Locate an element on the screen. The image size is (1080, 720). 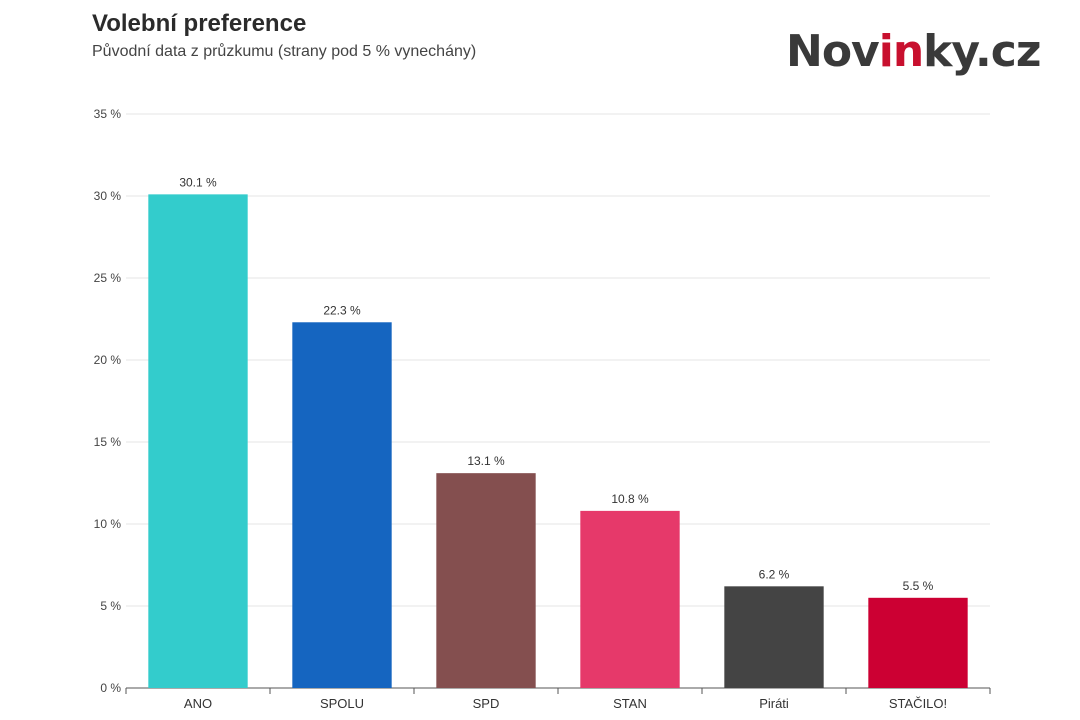
data-label: 13.1 % is located at coordinates (486, 461).